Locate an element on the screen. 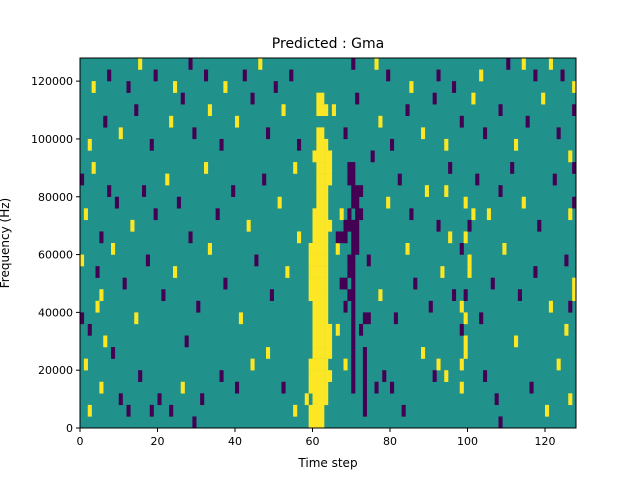 The height and width of the screenshot is (480, 640). x-tick-label: 20 is located at coordinates (158, 441).